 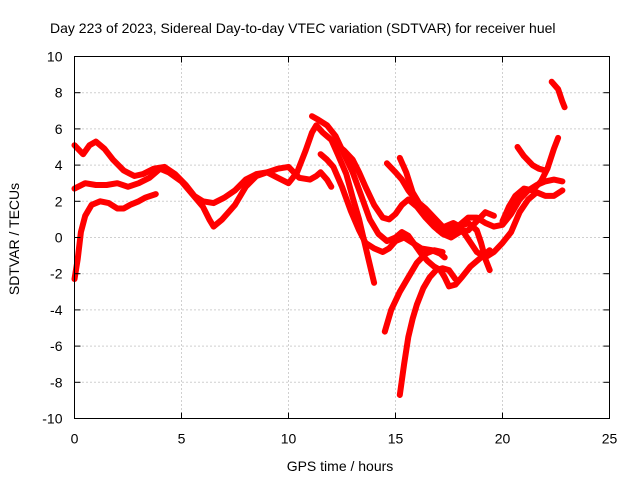 What do you see at coordinates (56, 346) in the screenshot?
I see `y-tick-label: -6` at bounding box center [56, 346].